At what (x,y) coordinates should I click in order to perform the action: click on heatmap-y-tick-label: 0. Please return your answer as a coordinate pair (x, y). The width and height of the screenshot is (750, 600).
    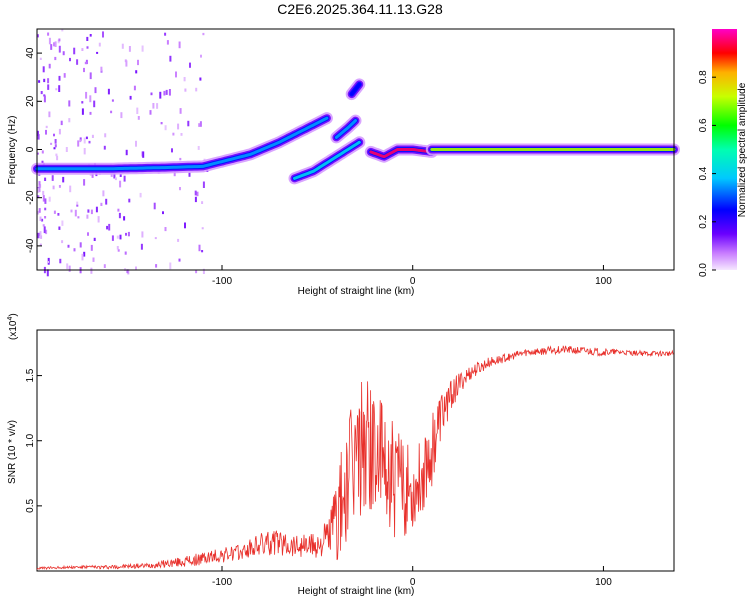
    Looking at the image, I should click on (30, 149).